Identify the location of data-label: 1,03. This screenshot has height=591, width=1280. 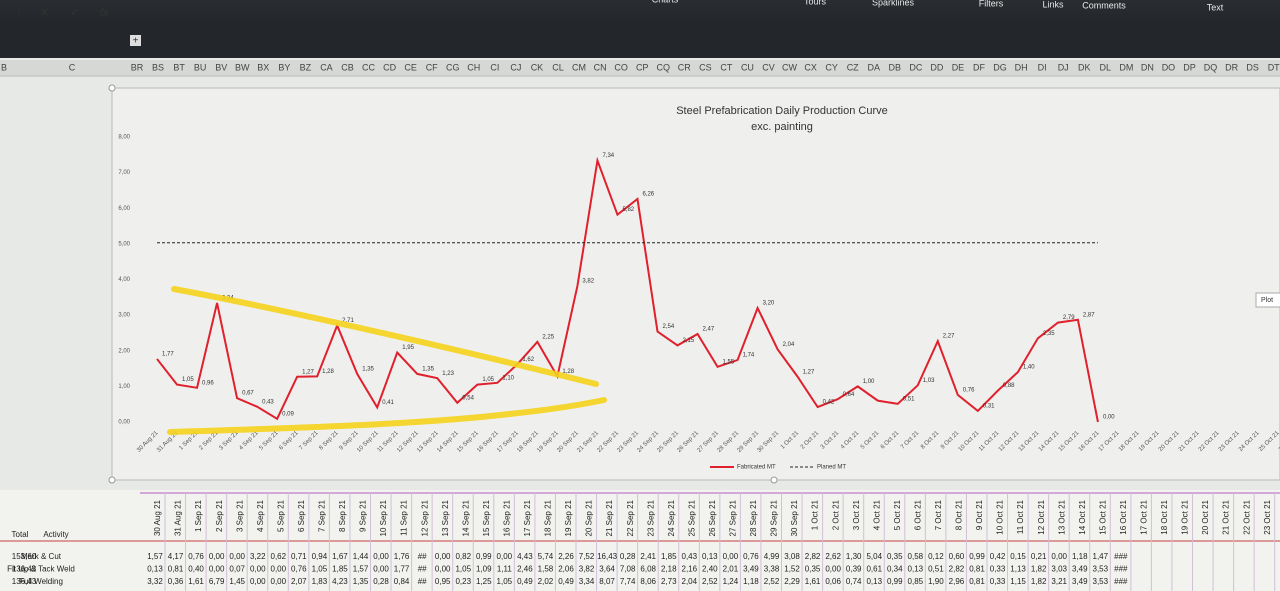
(929, 381).